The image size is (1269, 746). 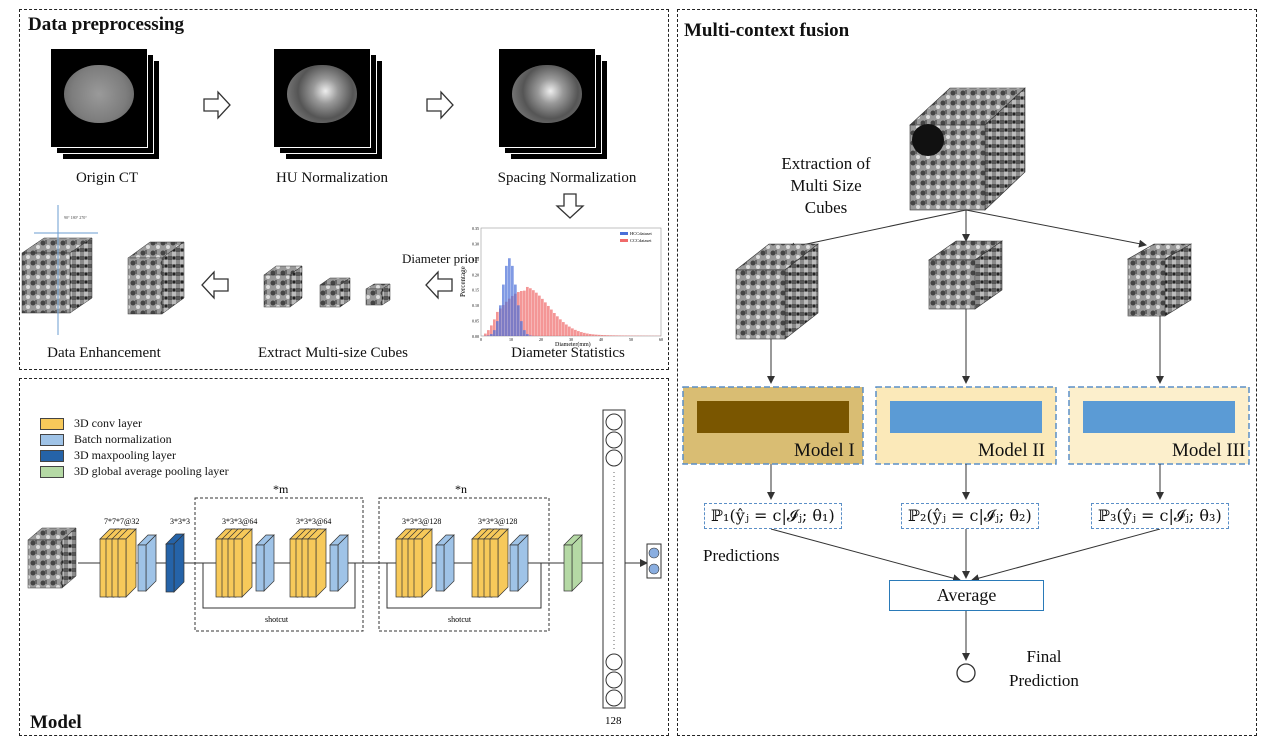 What do you see at coordinates (966, 595) in the screenshot?
I see `average-box: Average` at bounding box center [966, 595].